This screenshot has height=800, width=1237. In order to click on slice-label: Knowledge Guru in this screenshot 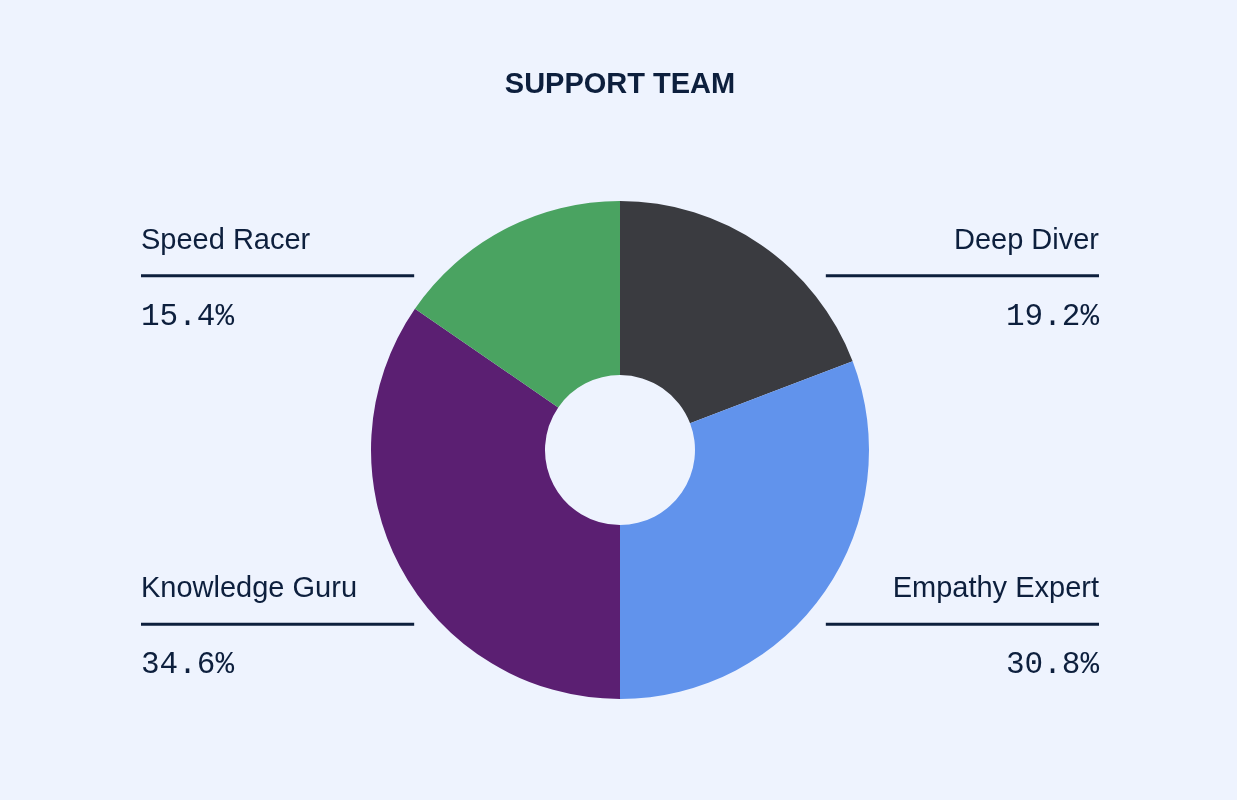, I will do `click(249, 587)`.